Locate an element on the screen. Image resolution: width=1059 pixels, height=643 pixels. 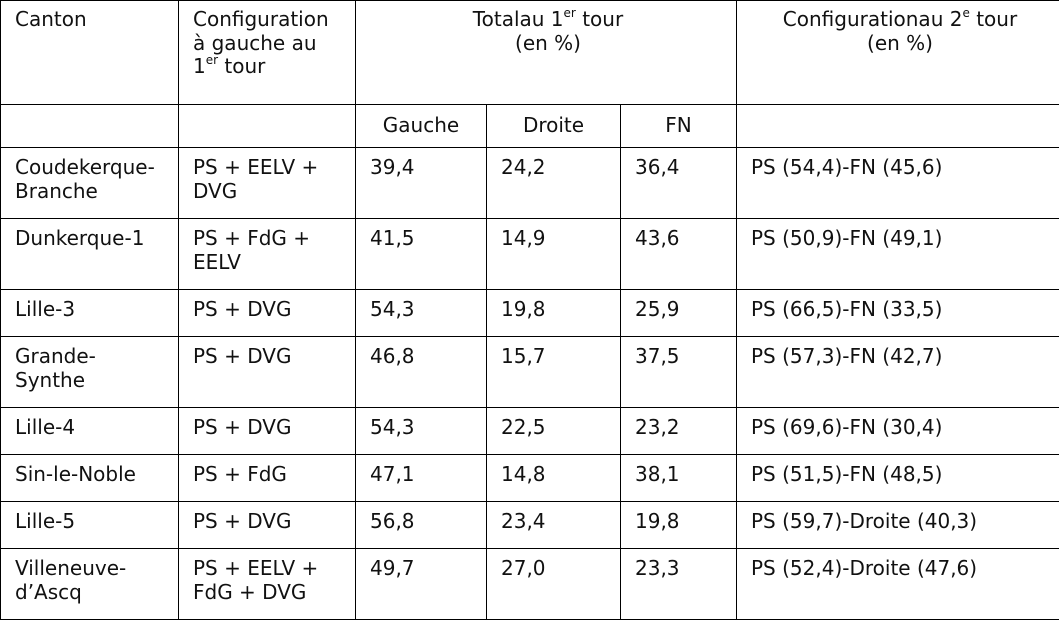
cell-canton: Lille-3 is located at coordinates (89, 313).